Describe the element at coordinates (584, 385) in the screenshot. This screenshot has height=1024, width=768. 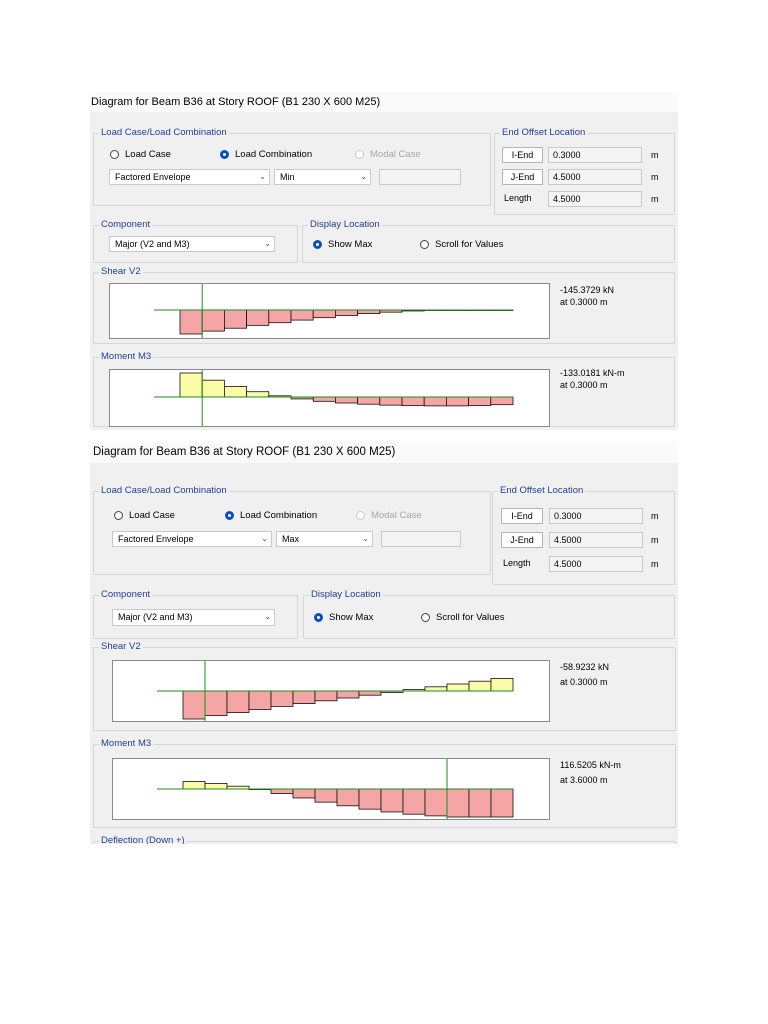
I see `moment-max-location: at 0.3000 m` at that location.